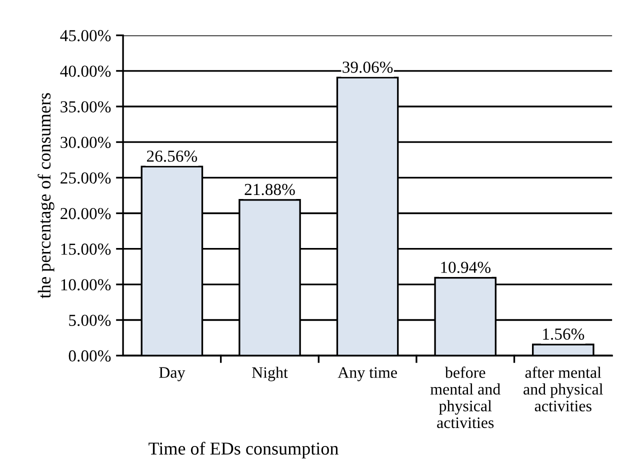  I want to click on x-tick-label: Any time, so click(367, 374).